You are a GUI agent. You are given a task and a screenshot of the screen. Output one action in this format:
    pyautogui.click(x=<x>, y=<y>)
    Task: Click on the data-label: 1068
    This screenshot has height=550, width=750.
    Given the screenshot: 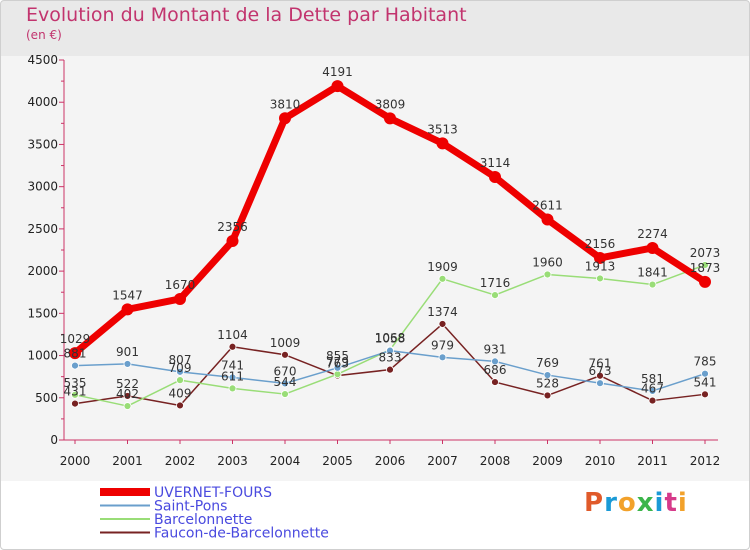 What is the action you would take?
    pyautogui.click(x=390, y=338)
    